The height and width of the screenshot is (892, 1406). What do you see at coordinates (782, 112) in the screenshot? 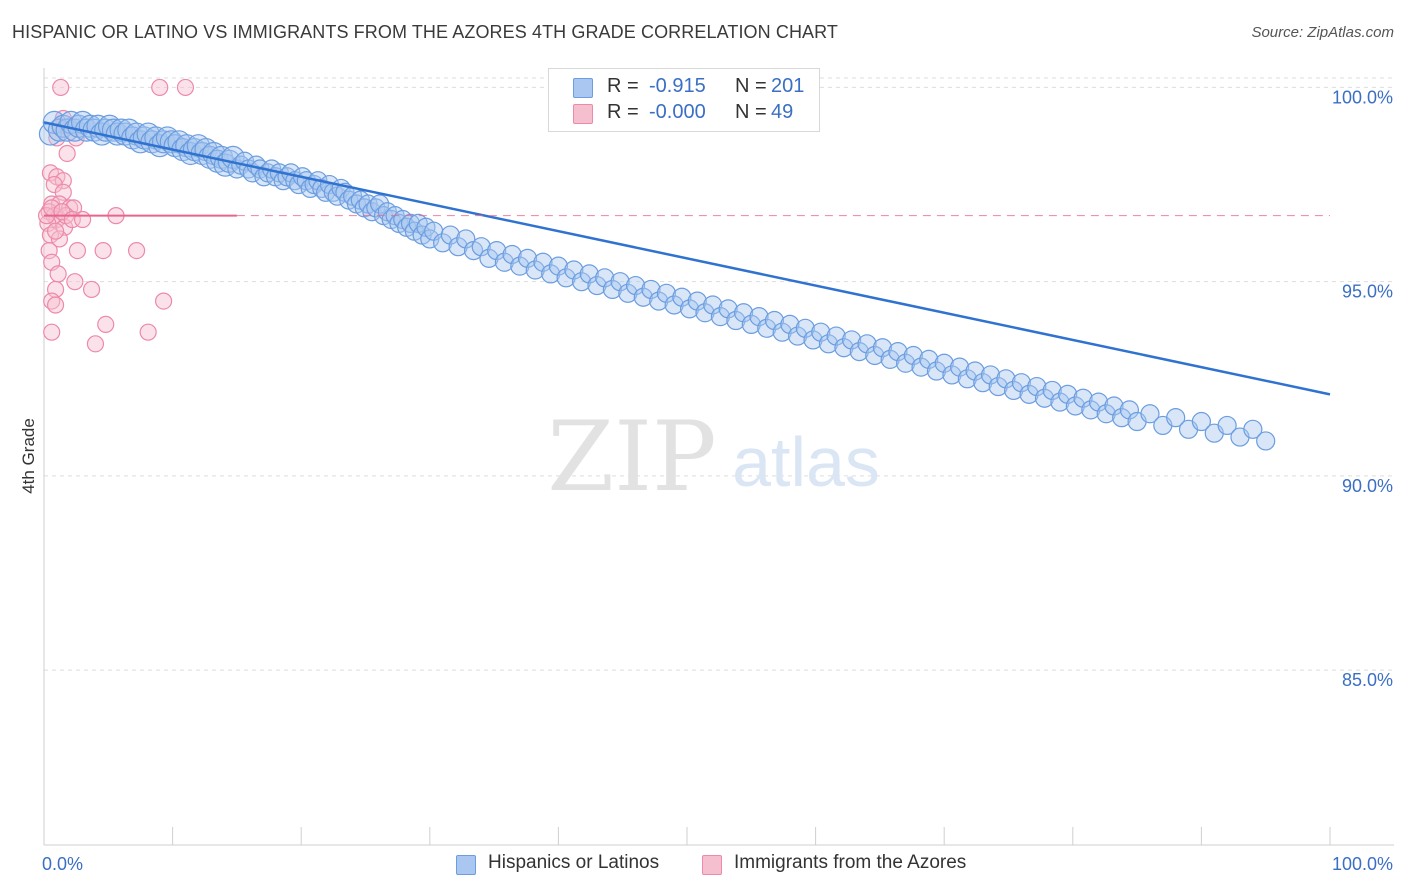
I see `legend-n-value: 49` at bounding box center [782, 112].